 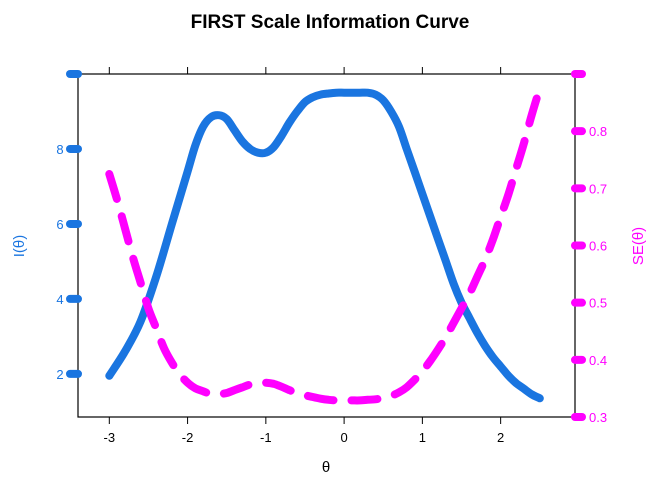 What do you see at coordinates (59, 299) in the screenshot?
I see `y-left-tick-label: 4` at bounding box center [59, 299].